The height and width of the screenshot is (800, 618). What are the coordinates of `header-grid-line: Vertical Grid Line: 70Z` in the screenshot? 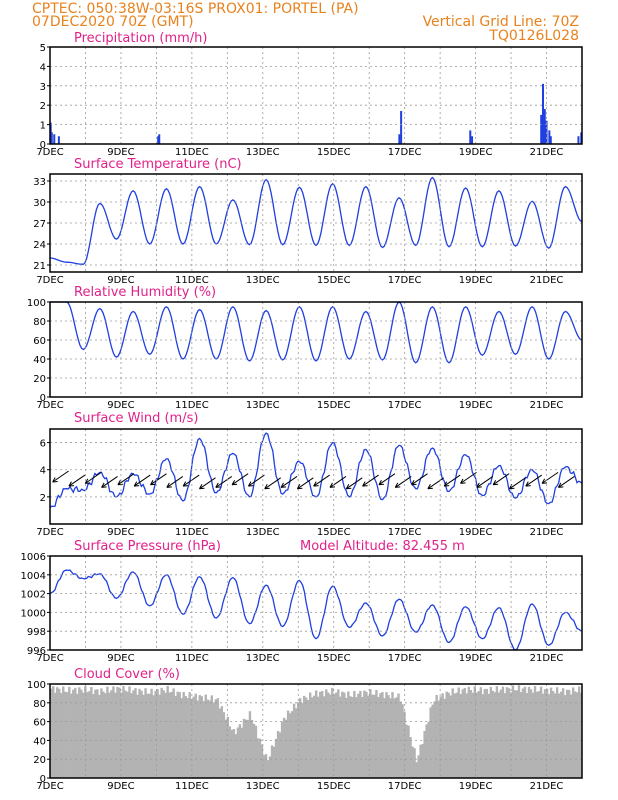 It's located at (501, 22).